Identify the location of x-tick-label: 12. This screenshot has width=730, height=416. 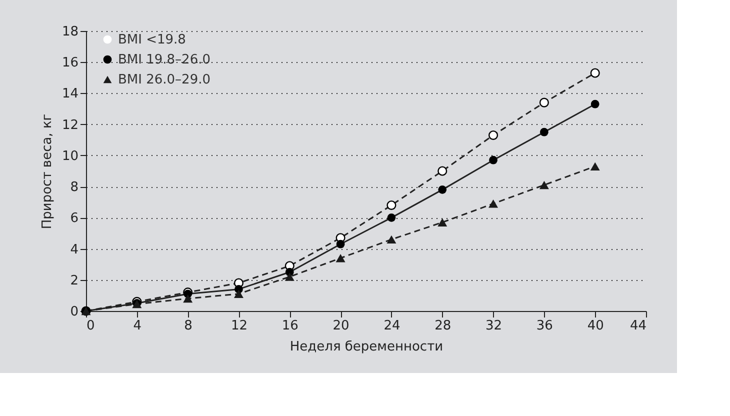
(239, 326).